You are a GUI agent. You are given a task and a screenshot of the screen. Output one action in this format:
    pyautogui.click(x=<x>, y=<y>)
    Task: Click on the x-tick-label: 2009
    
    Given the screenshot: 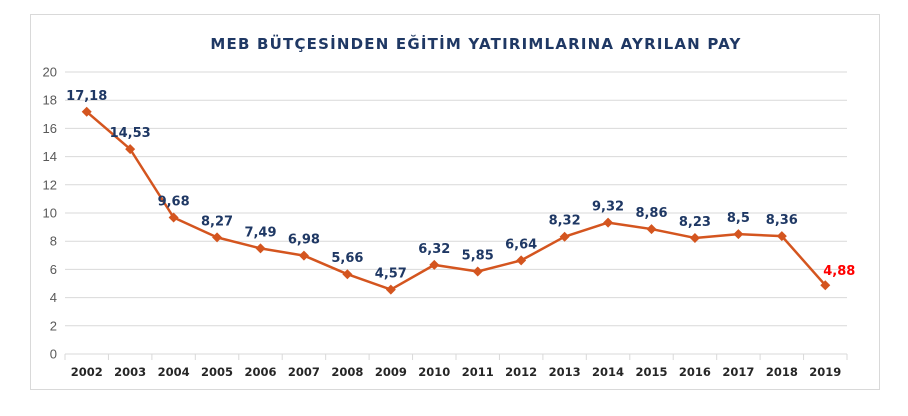 What is the action you would take?
    pyautogui.click(x=391, y=372)
    